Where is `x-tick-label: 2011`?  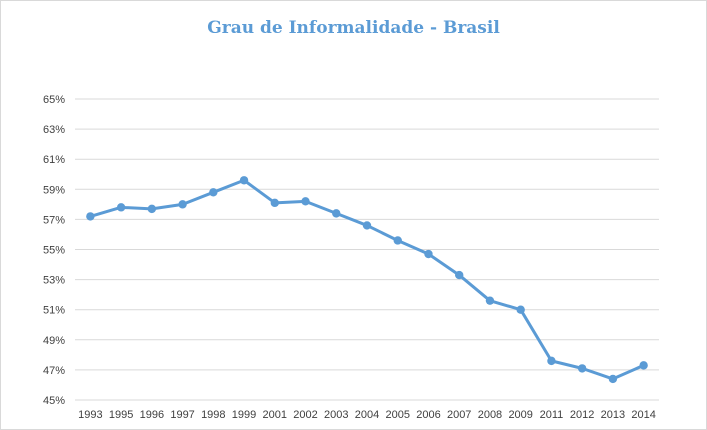 x-tick-label: 2011 is located at coordinates (552, 415).